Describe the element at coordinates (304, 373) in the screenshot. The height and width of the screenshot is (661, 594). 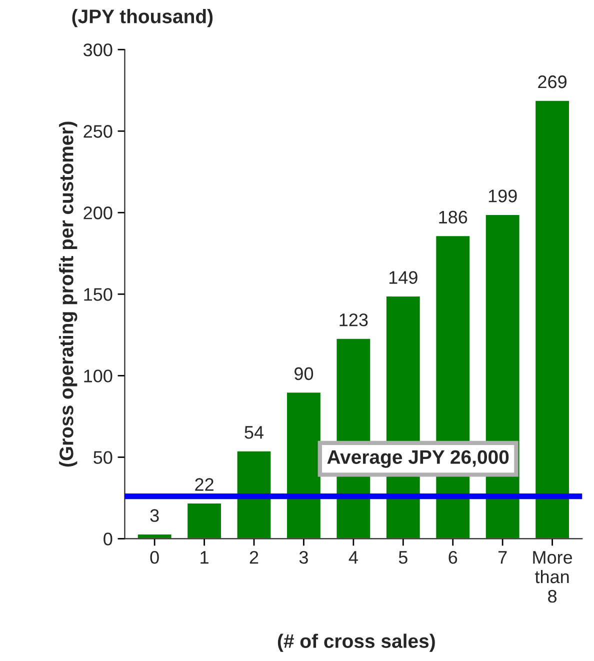
I see `data-label: 90` at that location.